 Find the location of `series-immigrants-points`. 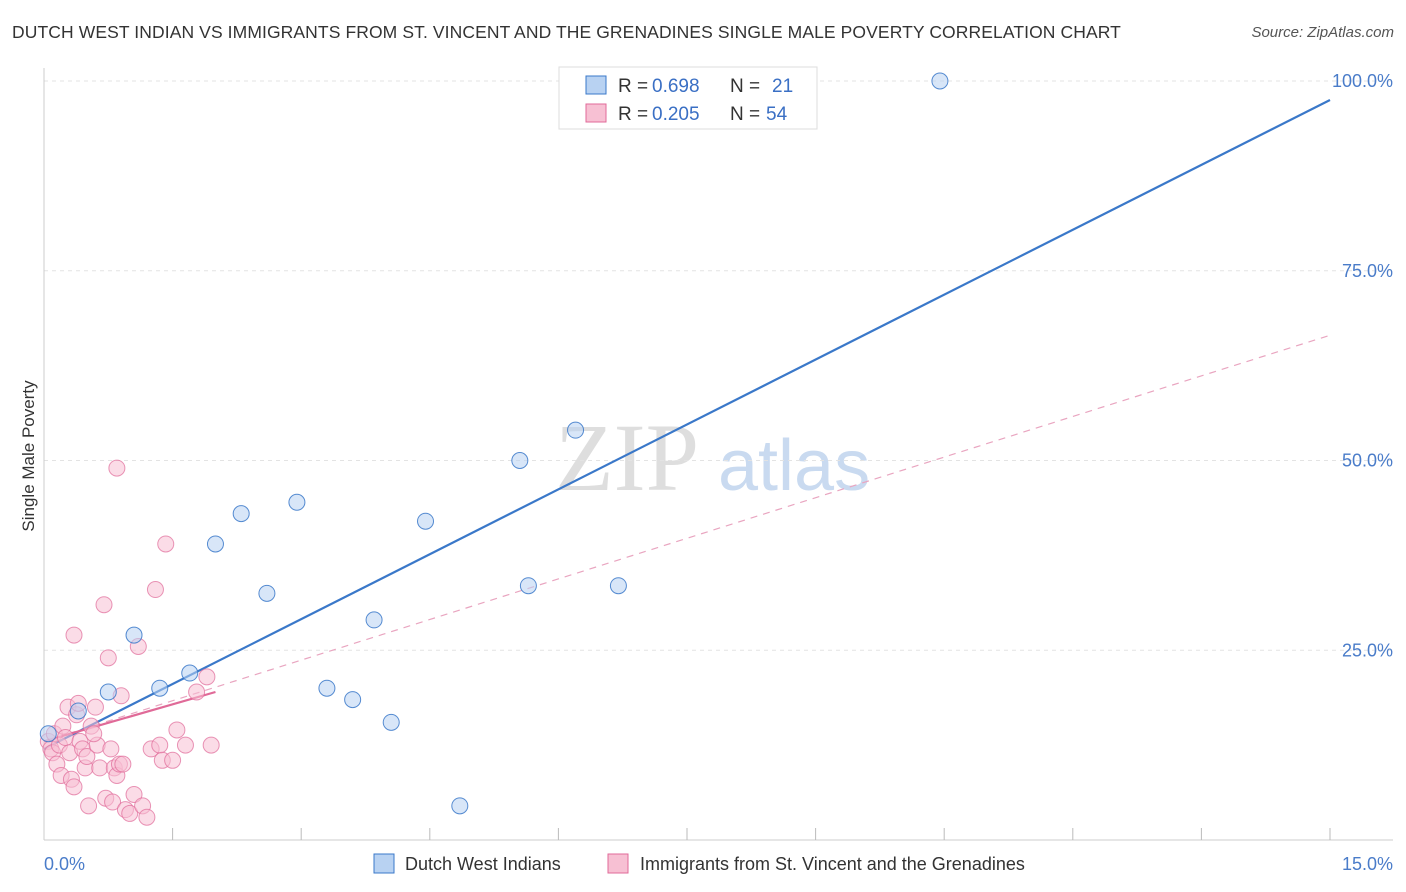

series-immigrants-points is located at coordinates (129, 642).